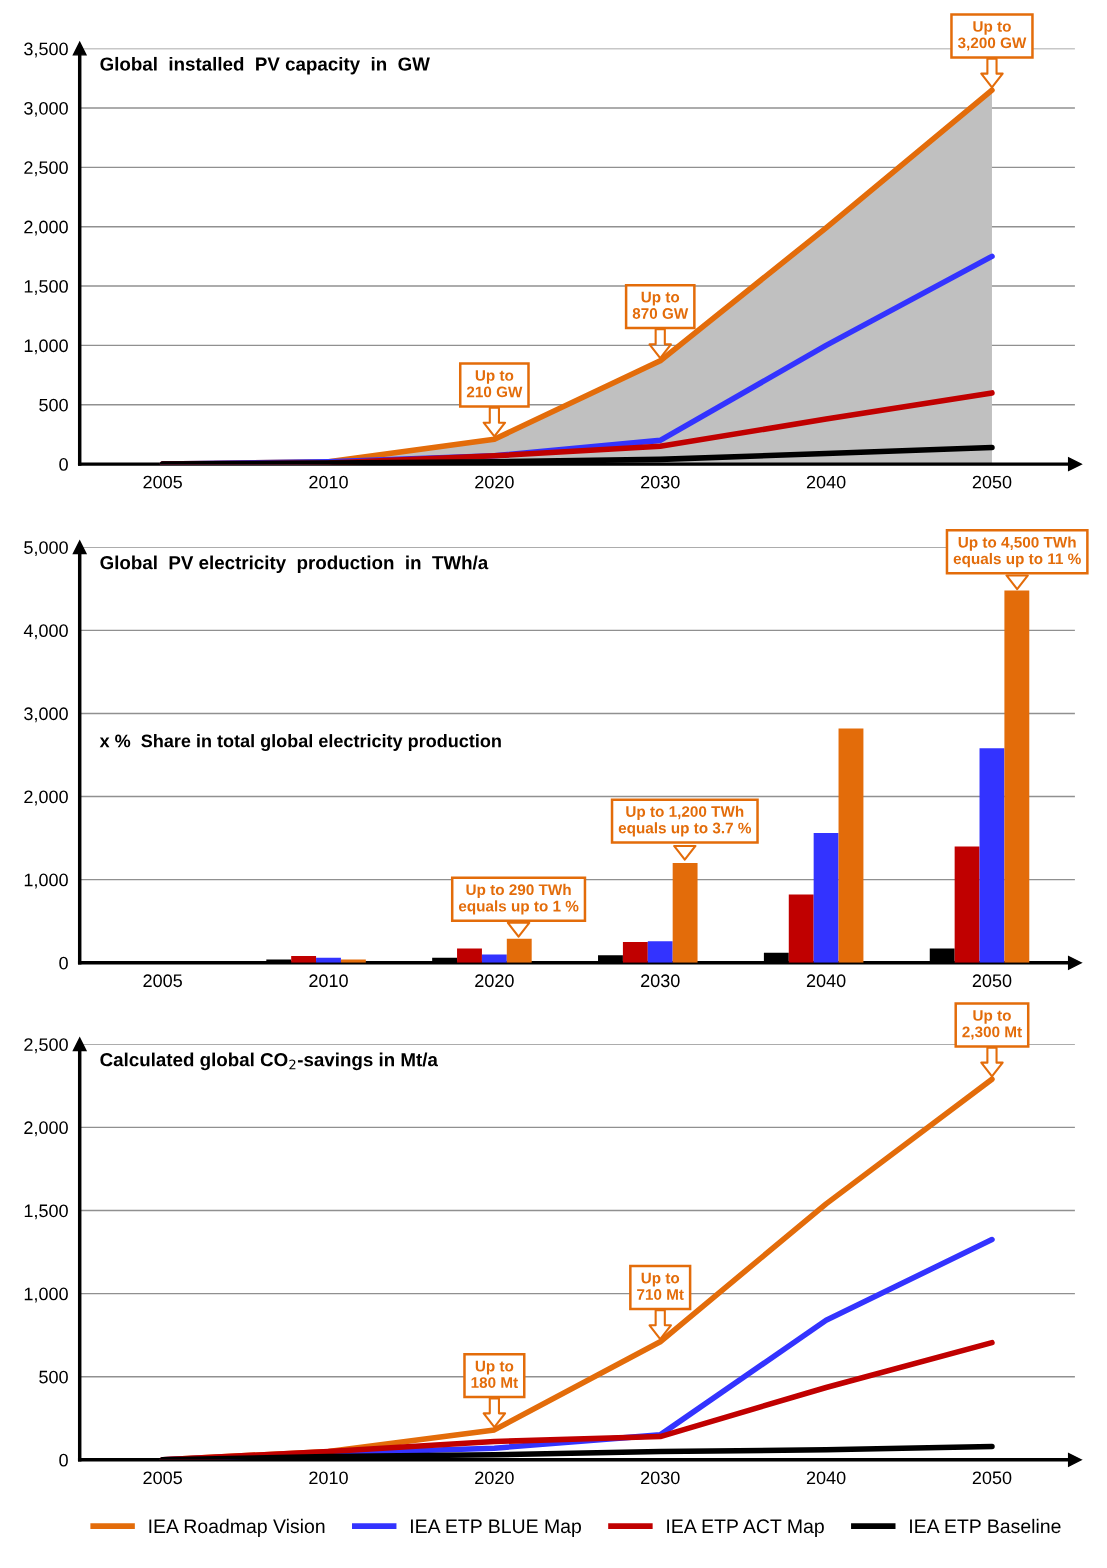  I want to click on y-tick-label: 5,000, so click(46, 549).